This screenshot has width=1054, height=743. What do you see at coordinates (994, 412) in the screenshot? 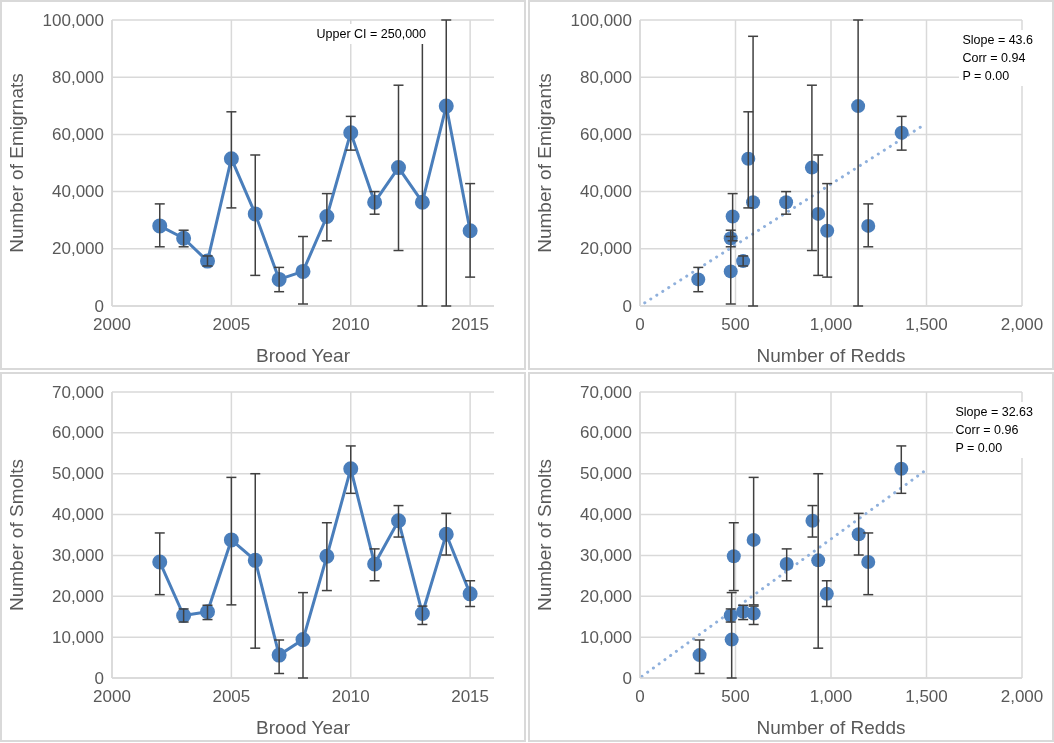
I see `annotation: Slope = 32.63` at bounding box center [994, 412].